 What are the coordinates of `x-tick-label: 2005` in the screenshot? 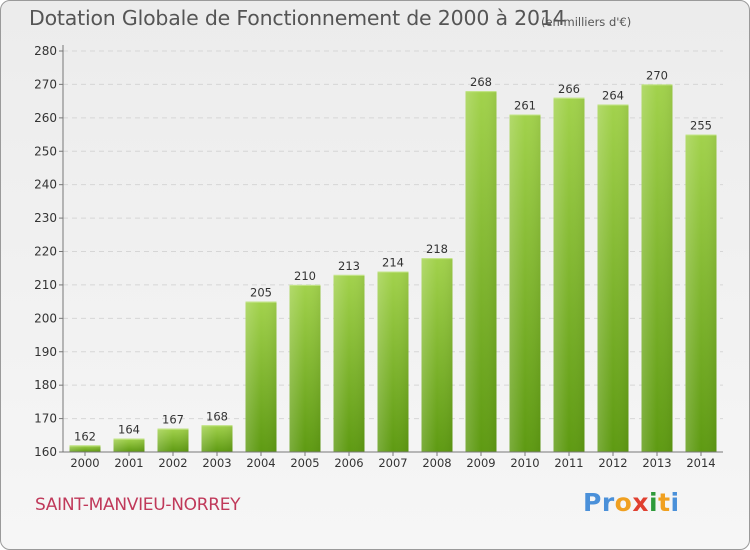 It's located at (304, 463).